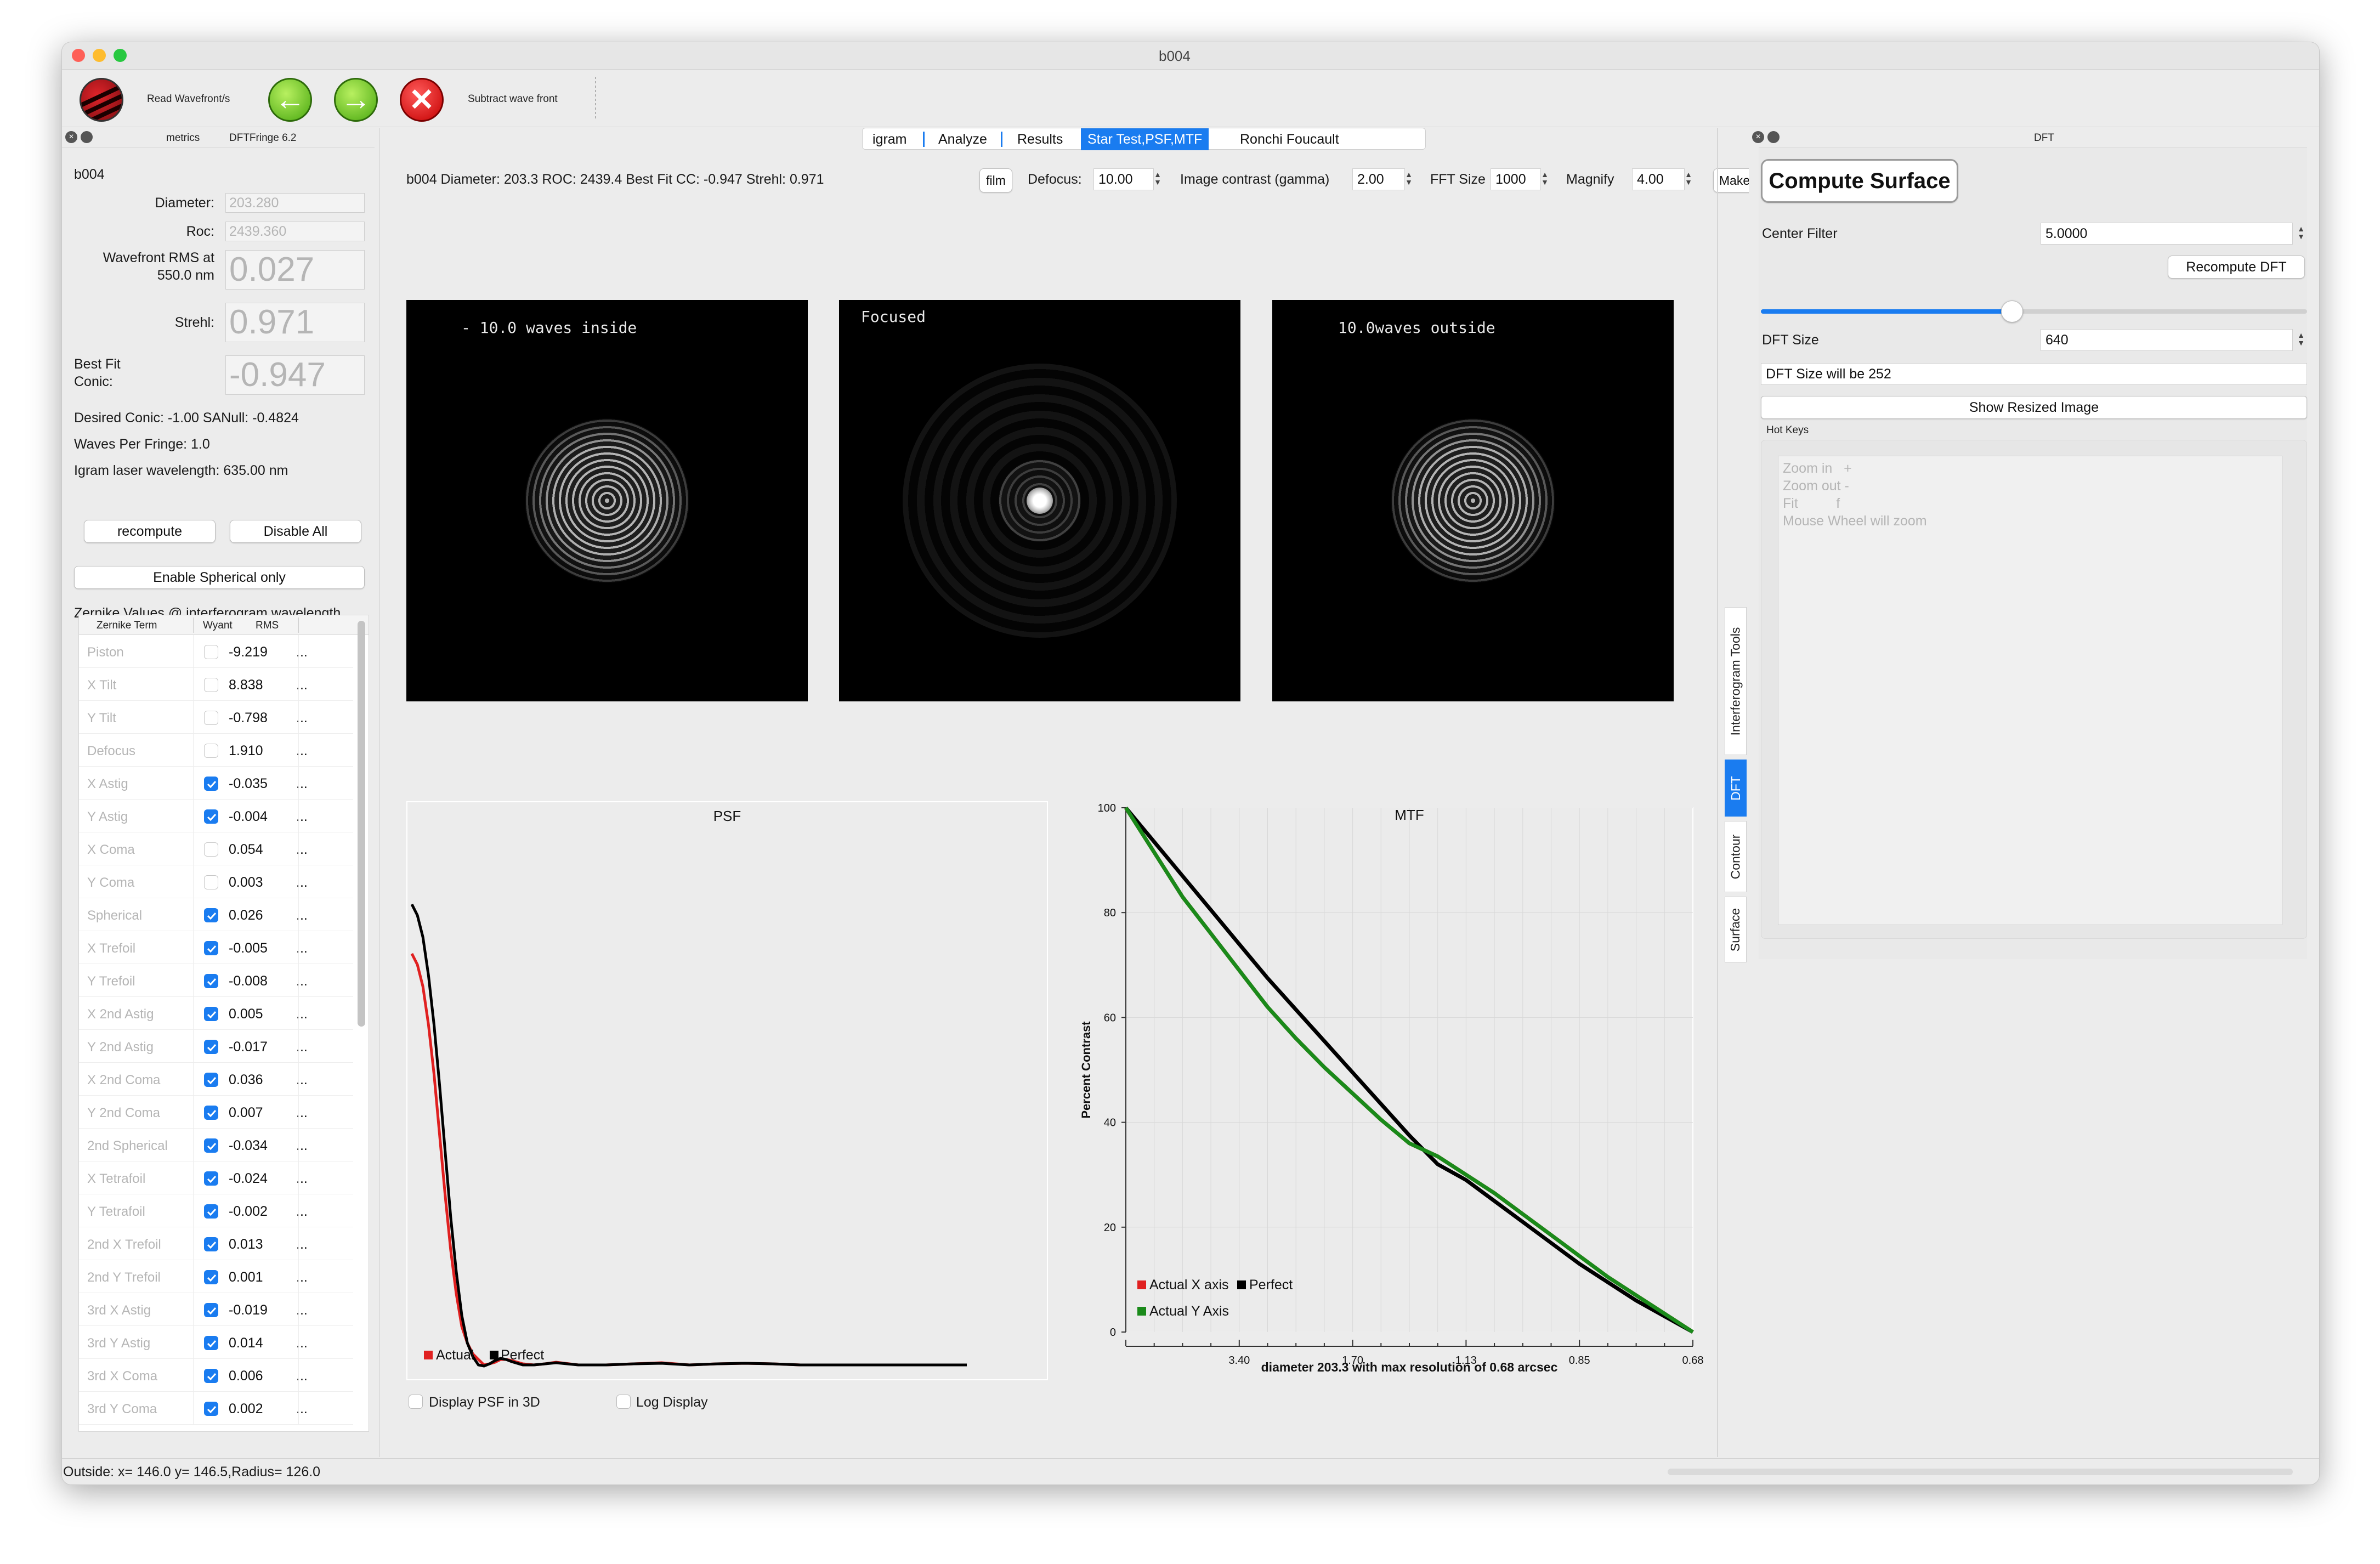 The width and height of the screenshot is (2380, 1564). I want to click on col-wyant: Wyant, so click(218, 625).